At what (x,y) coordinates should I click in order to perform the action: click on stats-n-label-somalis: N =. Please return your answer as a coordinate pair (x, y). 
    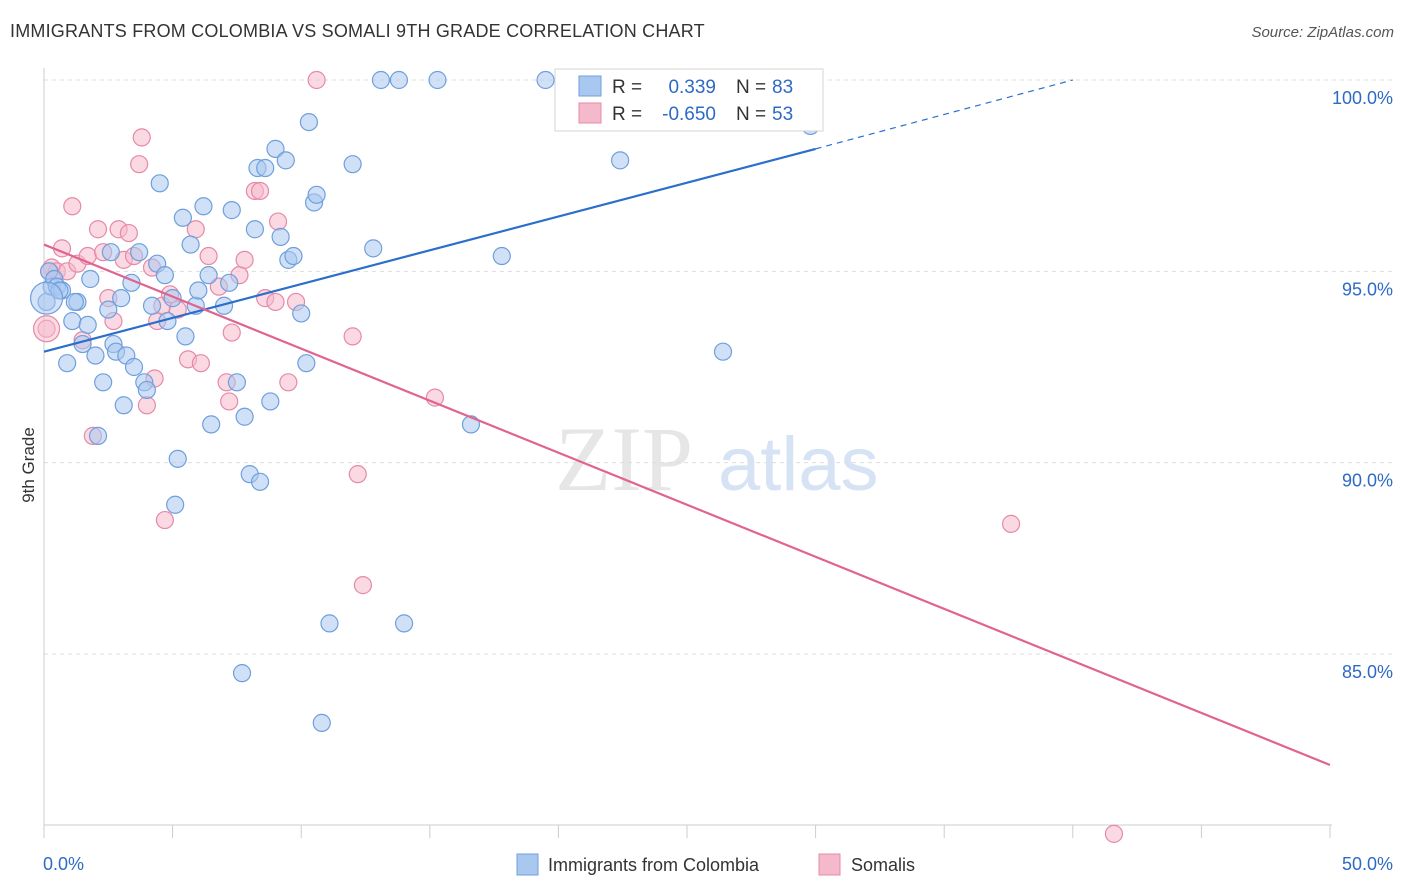
    Looking at the image, I should click on (751, 114).